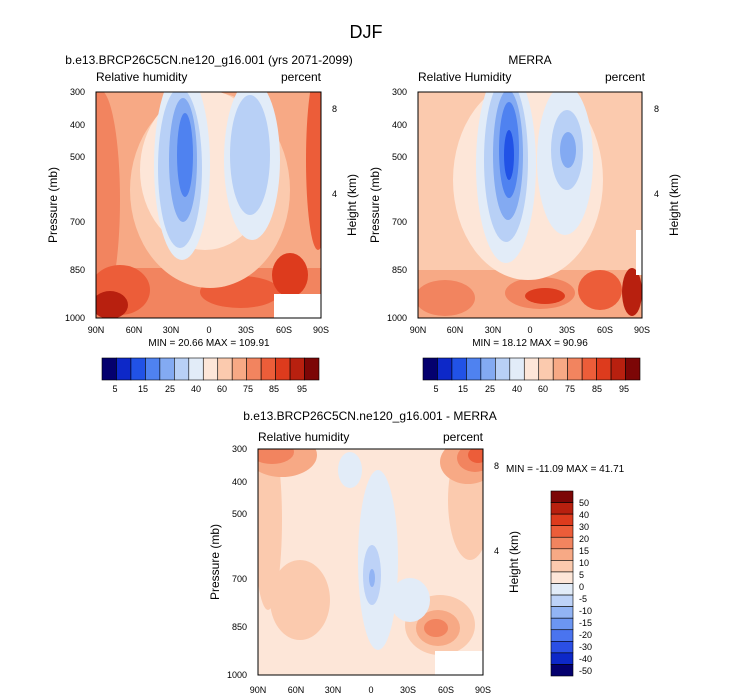 This screenshot has height=699, width=733. Describe the element at coordinates (642, 330) in the screenshot. I see `x-tick-label: 90S` at that location.